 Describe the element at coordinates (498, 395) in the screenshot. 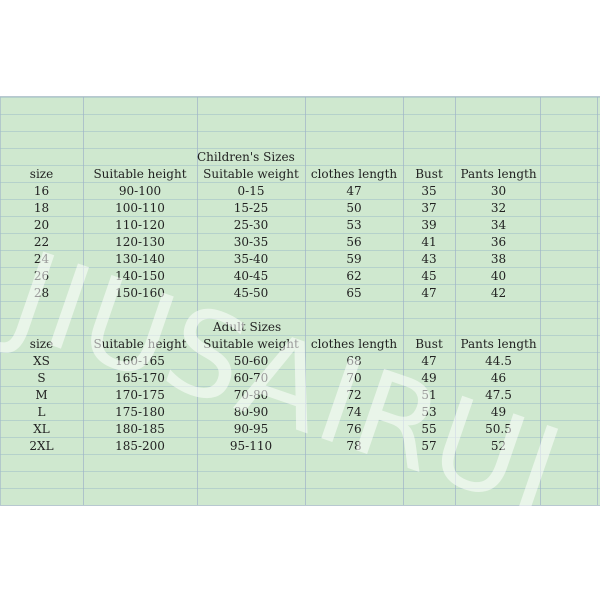

I see `table-cell: 47.5` at that location.